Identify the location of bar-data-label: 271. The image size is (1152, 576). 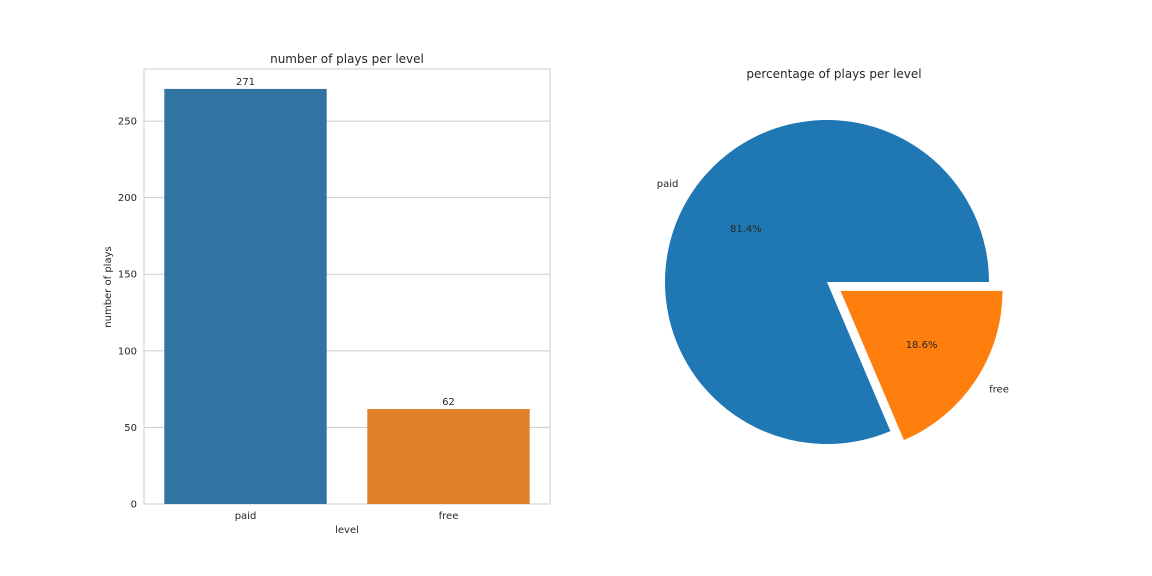
(245, 82).